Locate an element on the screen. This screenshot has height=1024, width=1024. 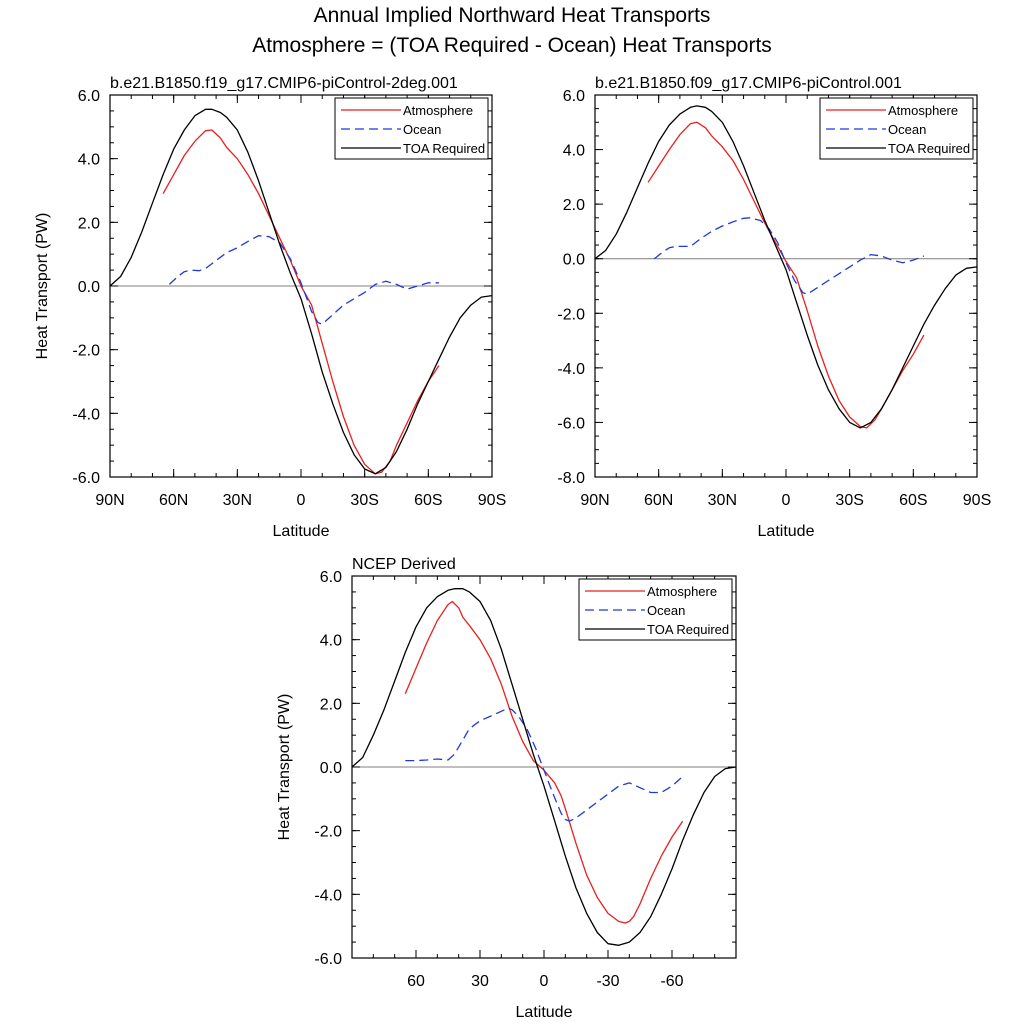
y-tick-label: -8.0 is located at coordinates (571, 478).